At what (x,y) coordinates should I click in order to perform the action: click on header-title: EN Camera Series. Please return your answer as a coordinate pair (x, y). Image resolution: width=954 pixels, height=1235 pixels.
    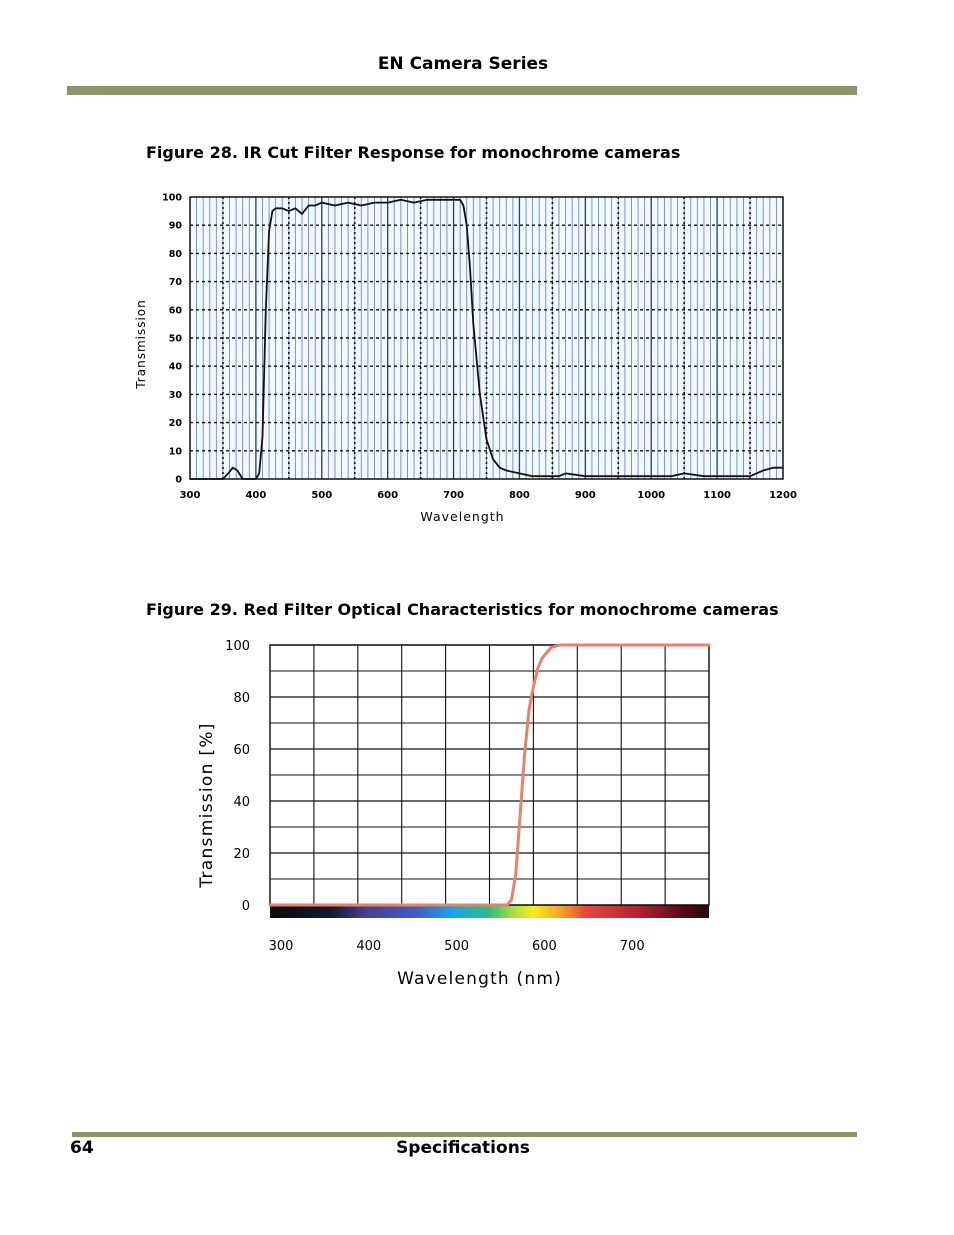
    Looking at the image, I should click on (463, 64).